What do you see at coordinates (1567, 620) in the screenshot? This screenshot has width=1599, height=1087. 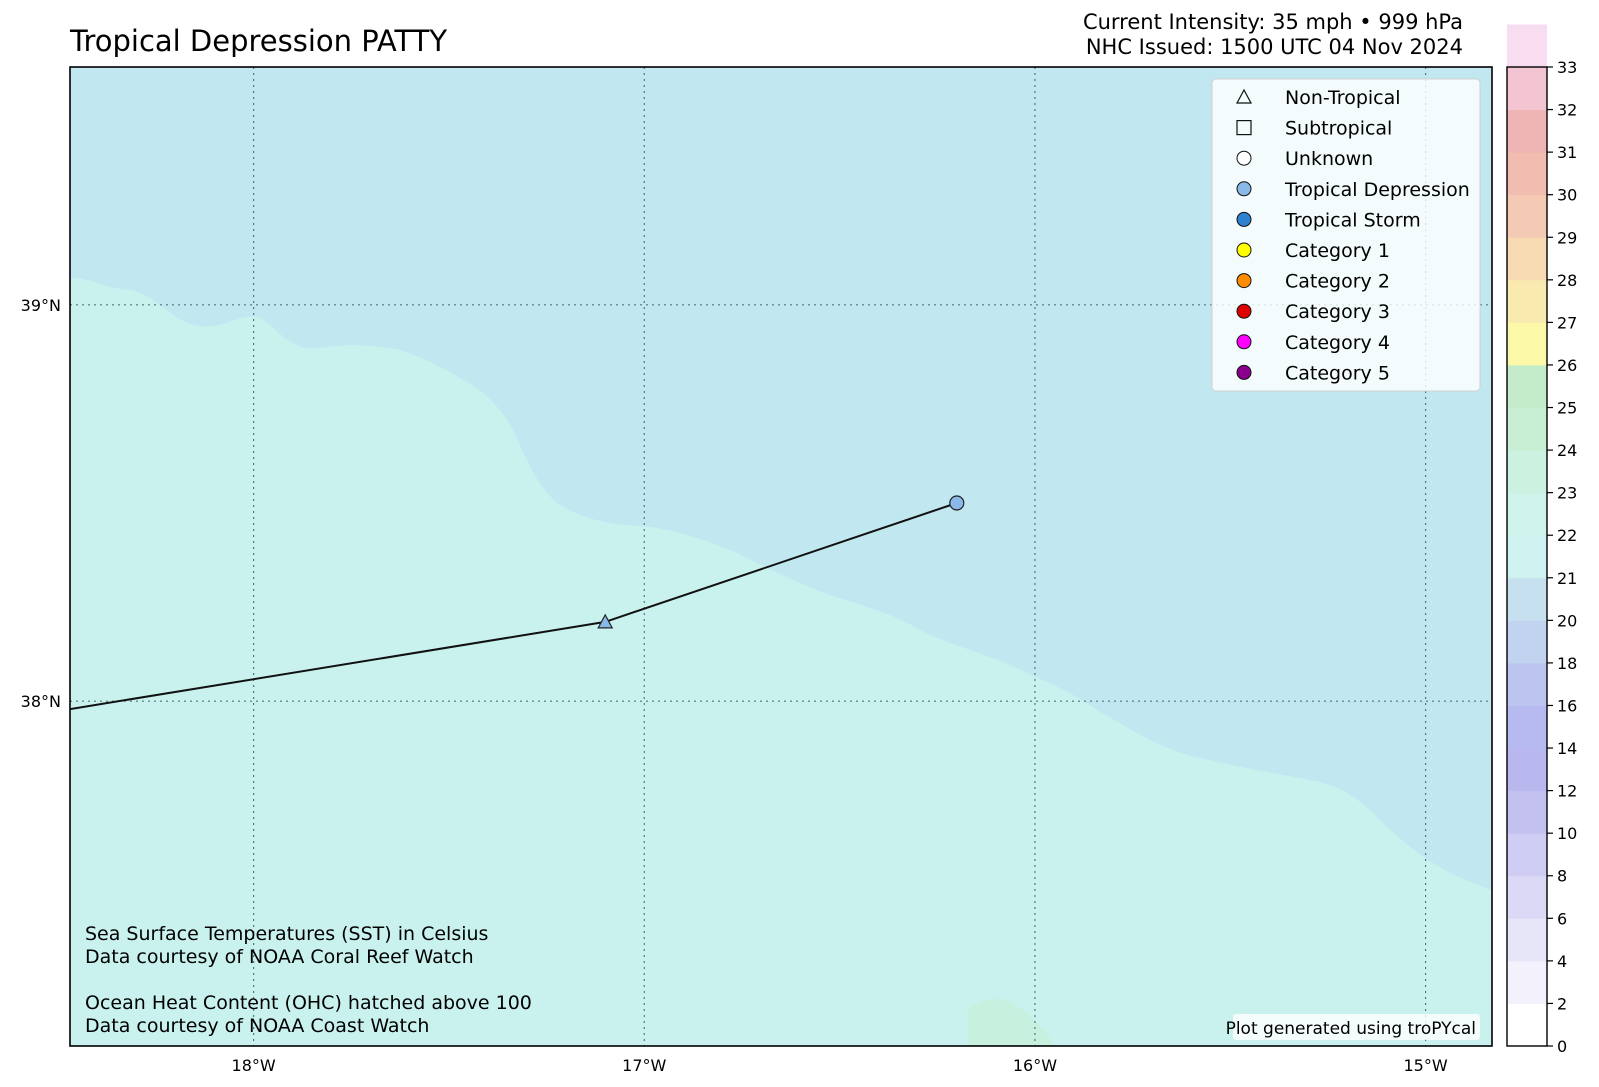 I see `colorbar-tick-label: 20` at bounding box center [1567, 620].